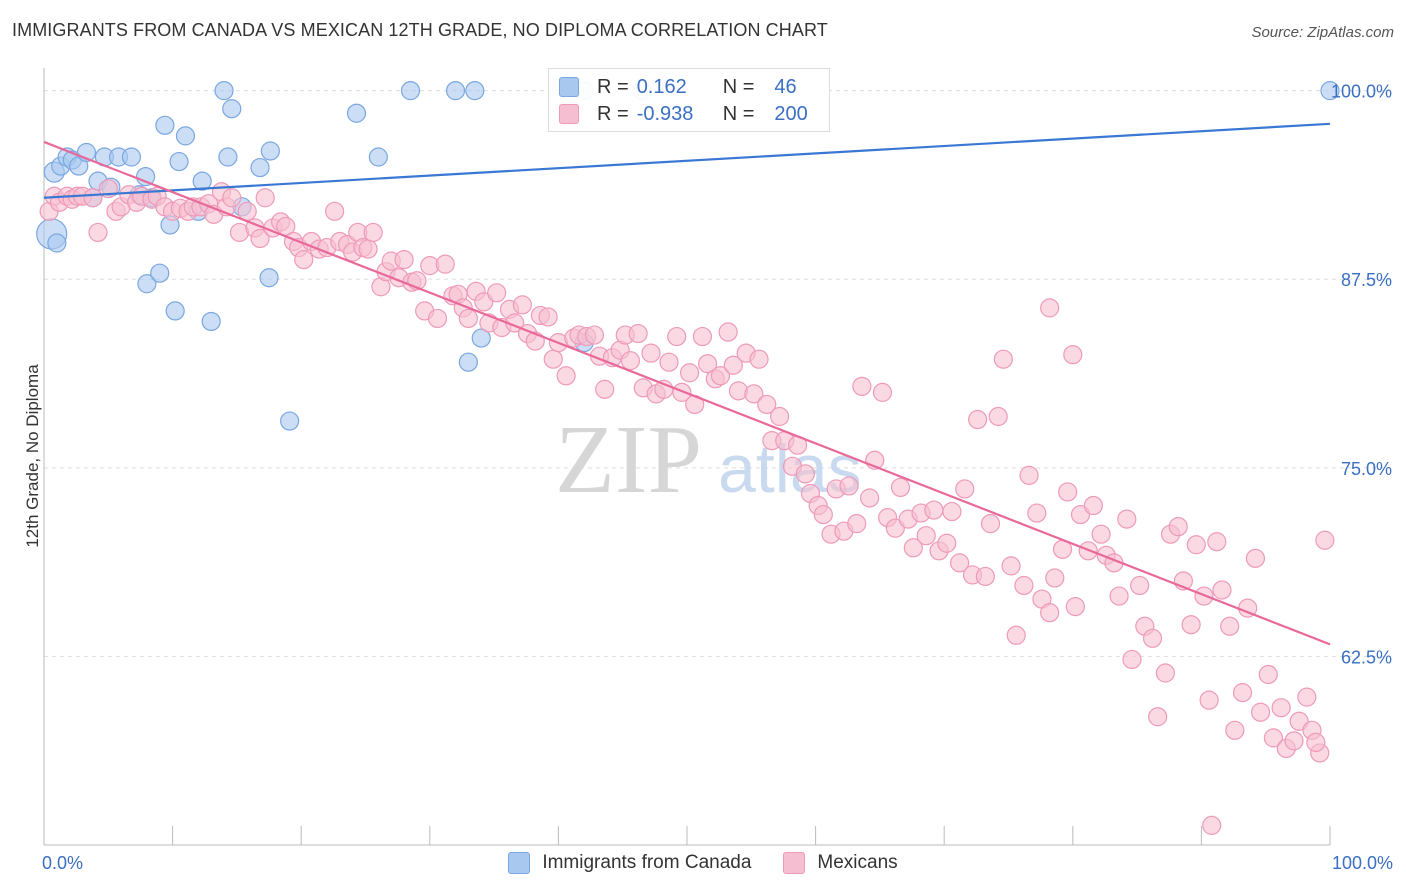 The image size is (1406, 892). What do you see at coordinates (1366, 280) in the screenshot?
I see `y-tick-label: 87.5%` at bounding box center [1366, 280].